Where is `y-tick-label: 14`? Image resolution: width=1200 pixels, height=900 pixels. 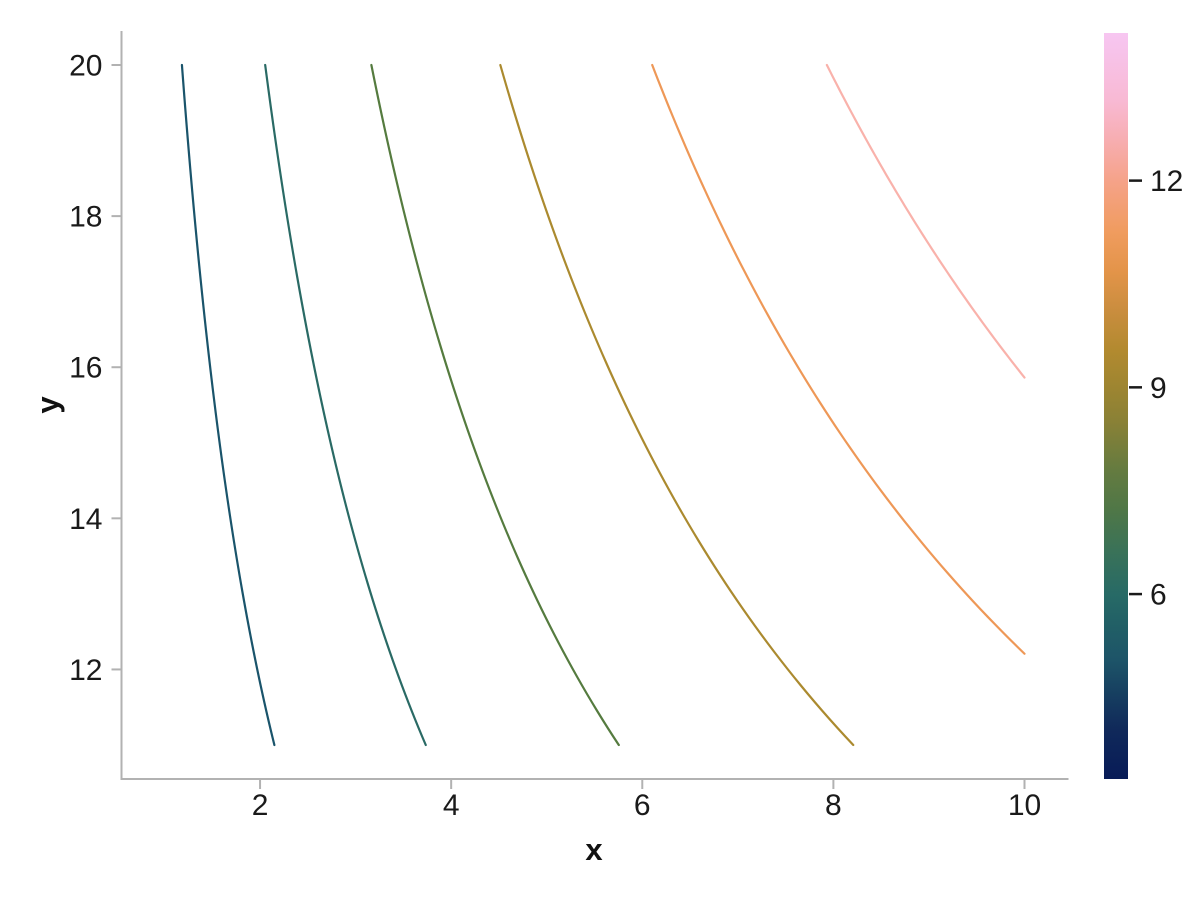 y-tick-label: 14 is located at coordinates (85, 519).